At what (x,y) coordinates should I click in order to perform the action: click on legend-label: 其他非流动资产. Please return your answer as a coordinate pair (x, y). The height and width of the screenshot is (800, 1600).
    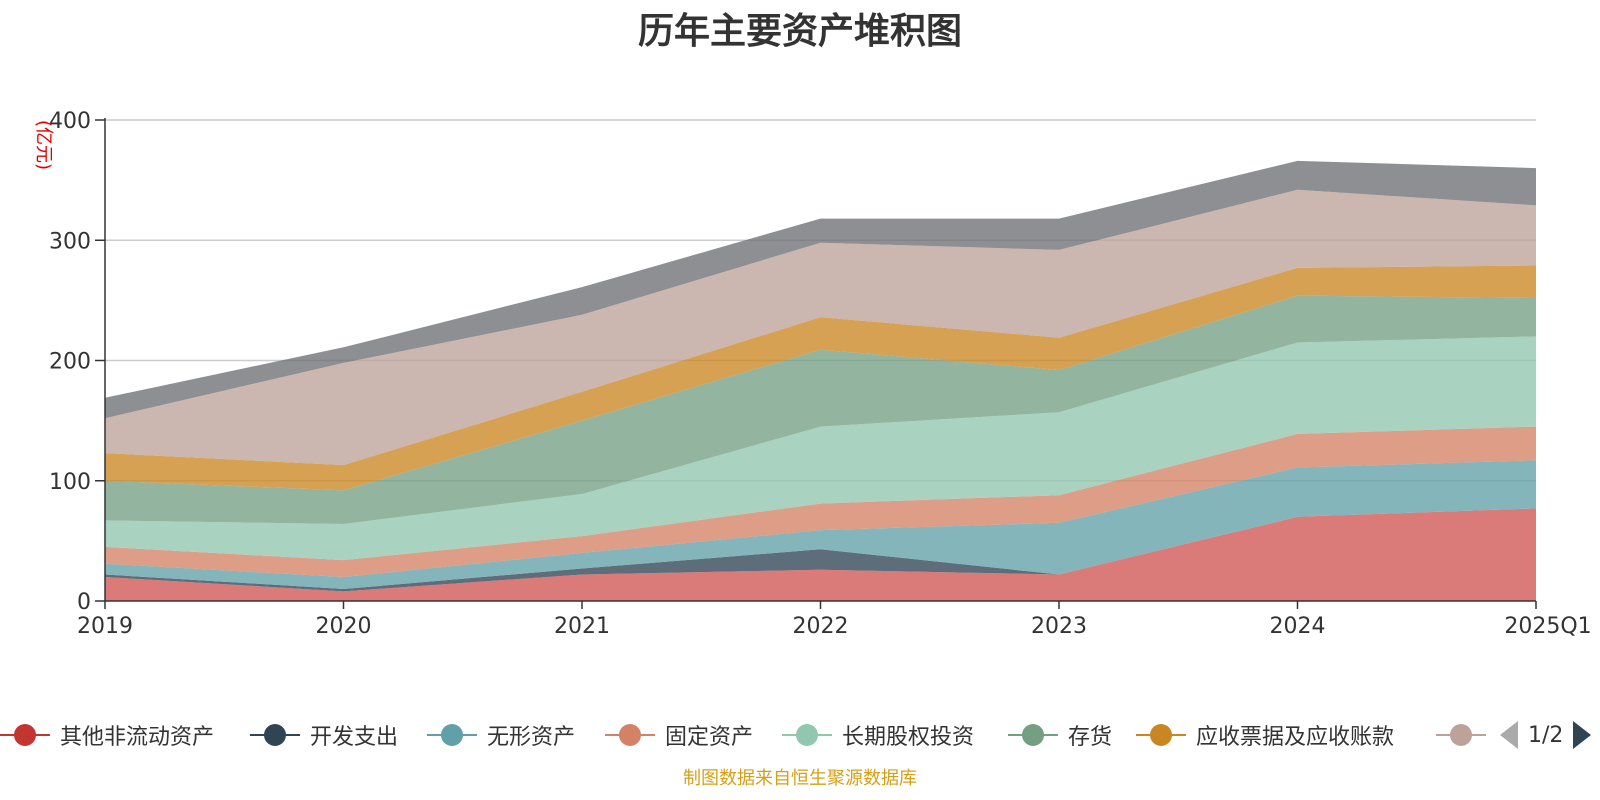
    Looking at the image, I should click on (137, 737).